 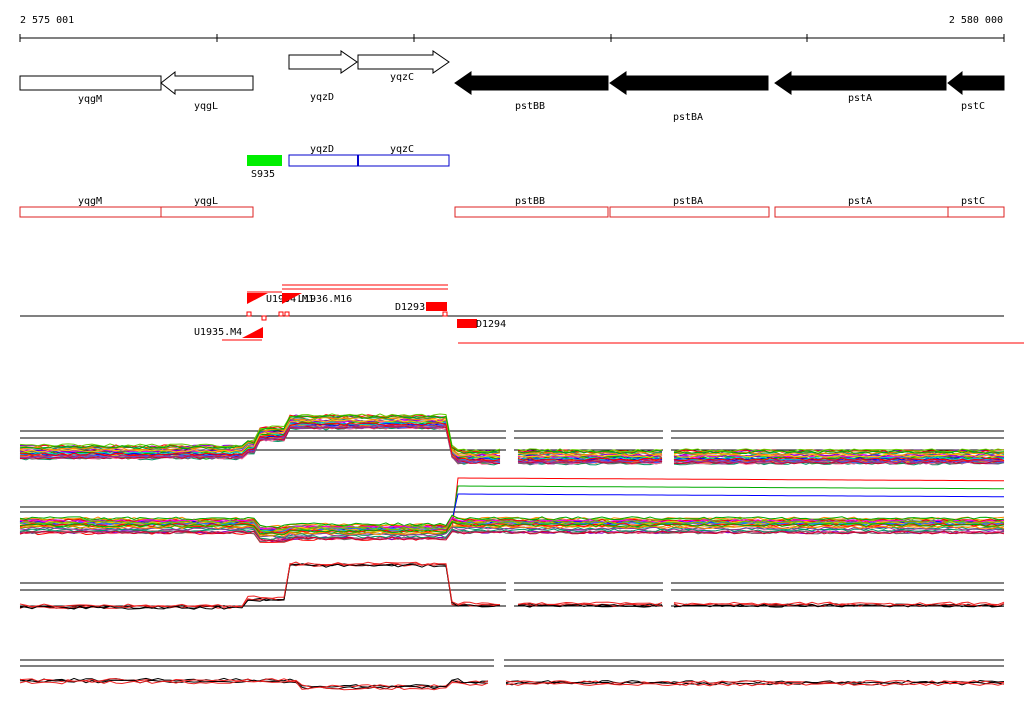 What do you see at coordinates (323, 160) in the screenshot?
I see `operon-yqzD-box` at bounding box center [323, 160].